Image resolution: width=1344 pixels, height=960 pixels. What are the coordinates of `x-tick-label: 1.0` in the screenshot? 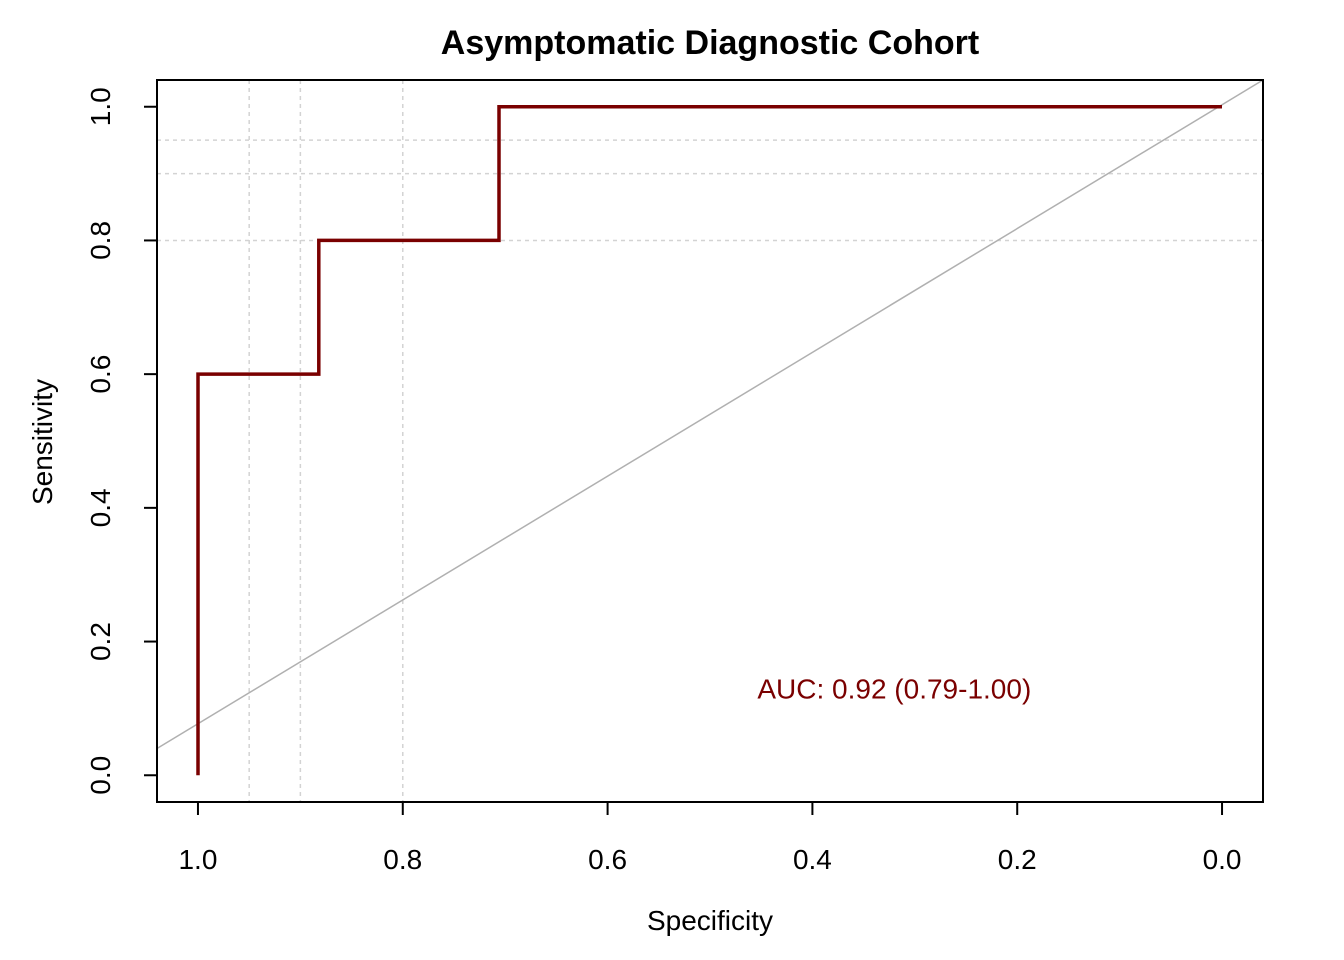 It's located at (197, 859).